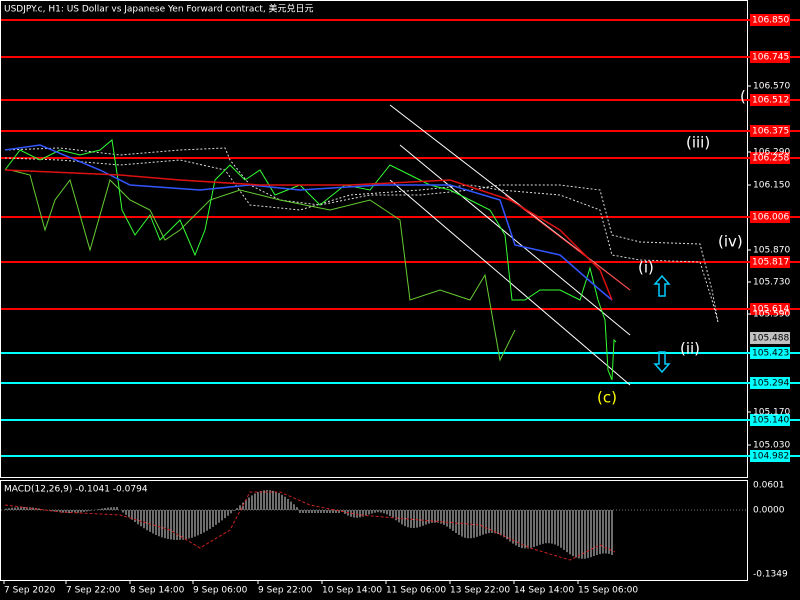  Describe the element at coordinates (769, 486) in the screenshot. I see `macd-axis-label: 0.0601` at that location.